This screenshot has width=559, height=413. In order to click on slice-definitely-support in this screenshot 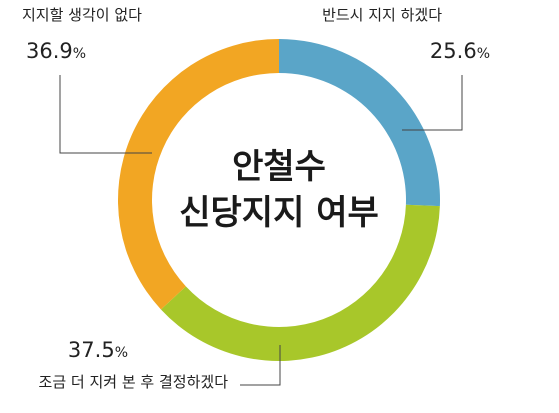, I will do `click(359, 123)`.